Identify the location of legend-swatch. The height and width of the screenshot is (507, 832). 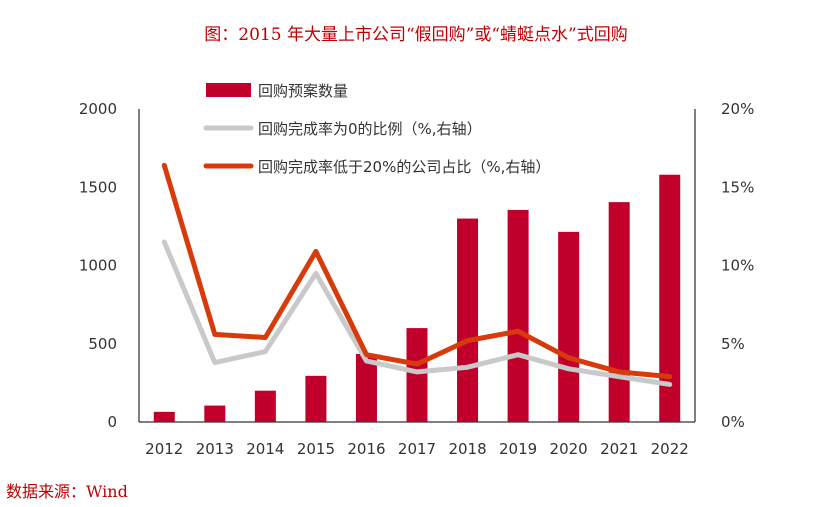
(228, 90).